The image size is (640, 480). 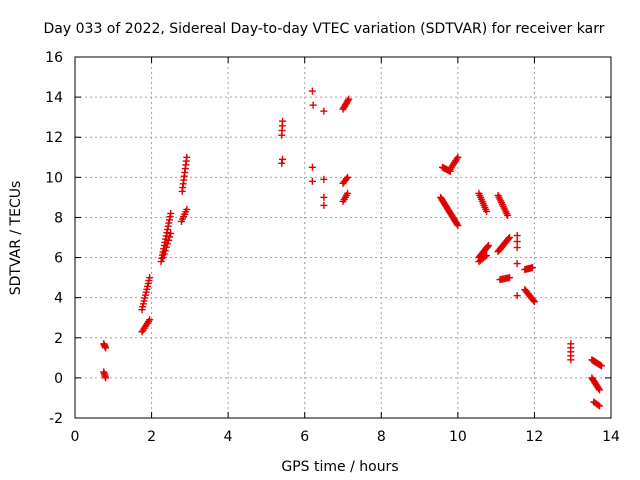 I want to click on y-tick-label: 6, so click(x=58, y=259).